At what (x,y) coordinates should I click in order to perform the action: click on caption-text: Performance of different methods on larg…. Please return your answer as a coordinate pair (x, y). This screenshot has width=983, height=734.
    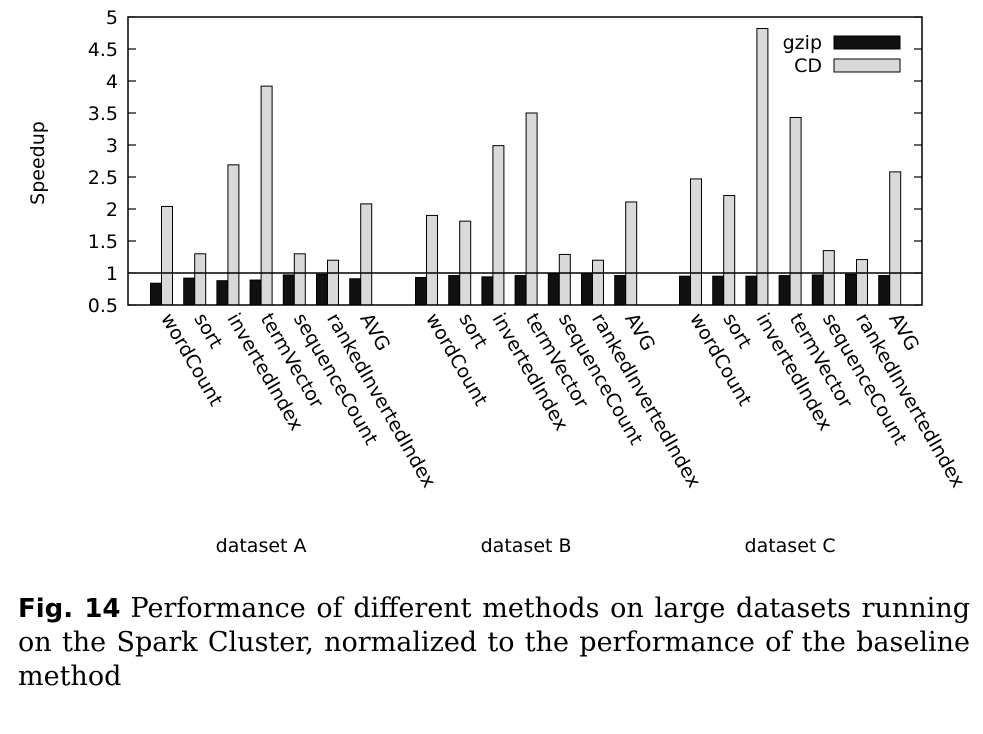
    Looking at the image, I should click on (494, 642).